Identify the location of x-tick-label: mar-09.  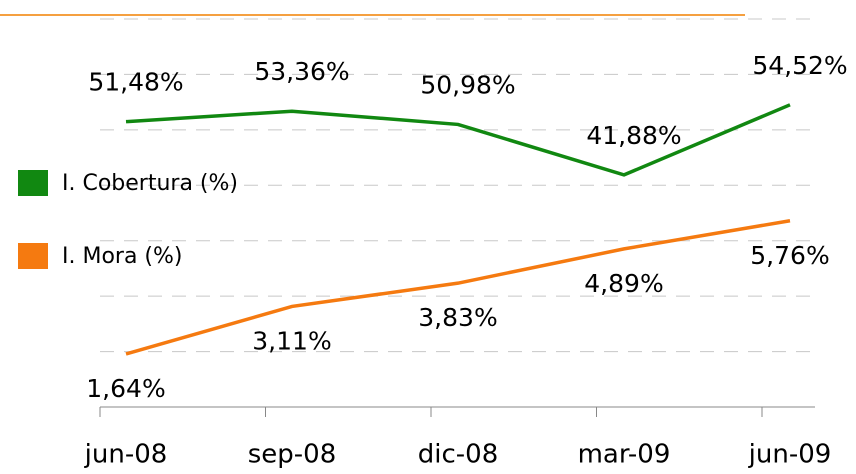
(624, 455).